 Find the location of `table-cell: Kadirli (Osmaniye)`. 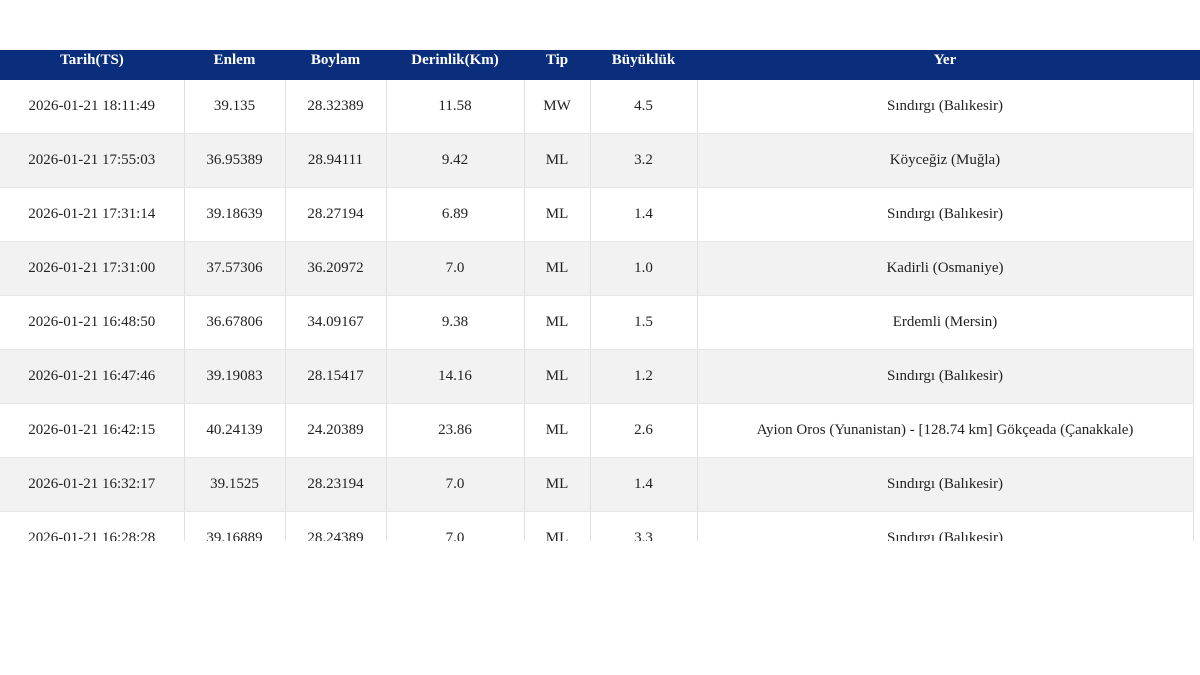

table-cell: Kadirli (Osmaniye) is located at coordinates (945, 268).